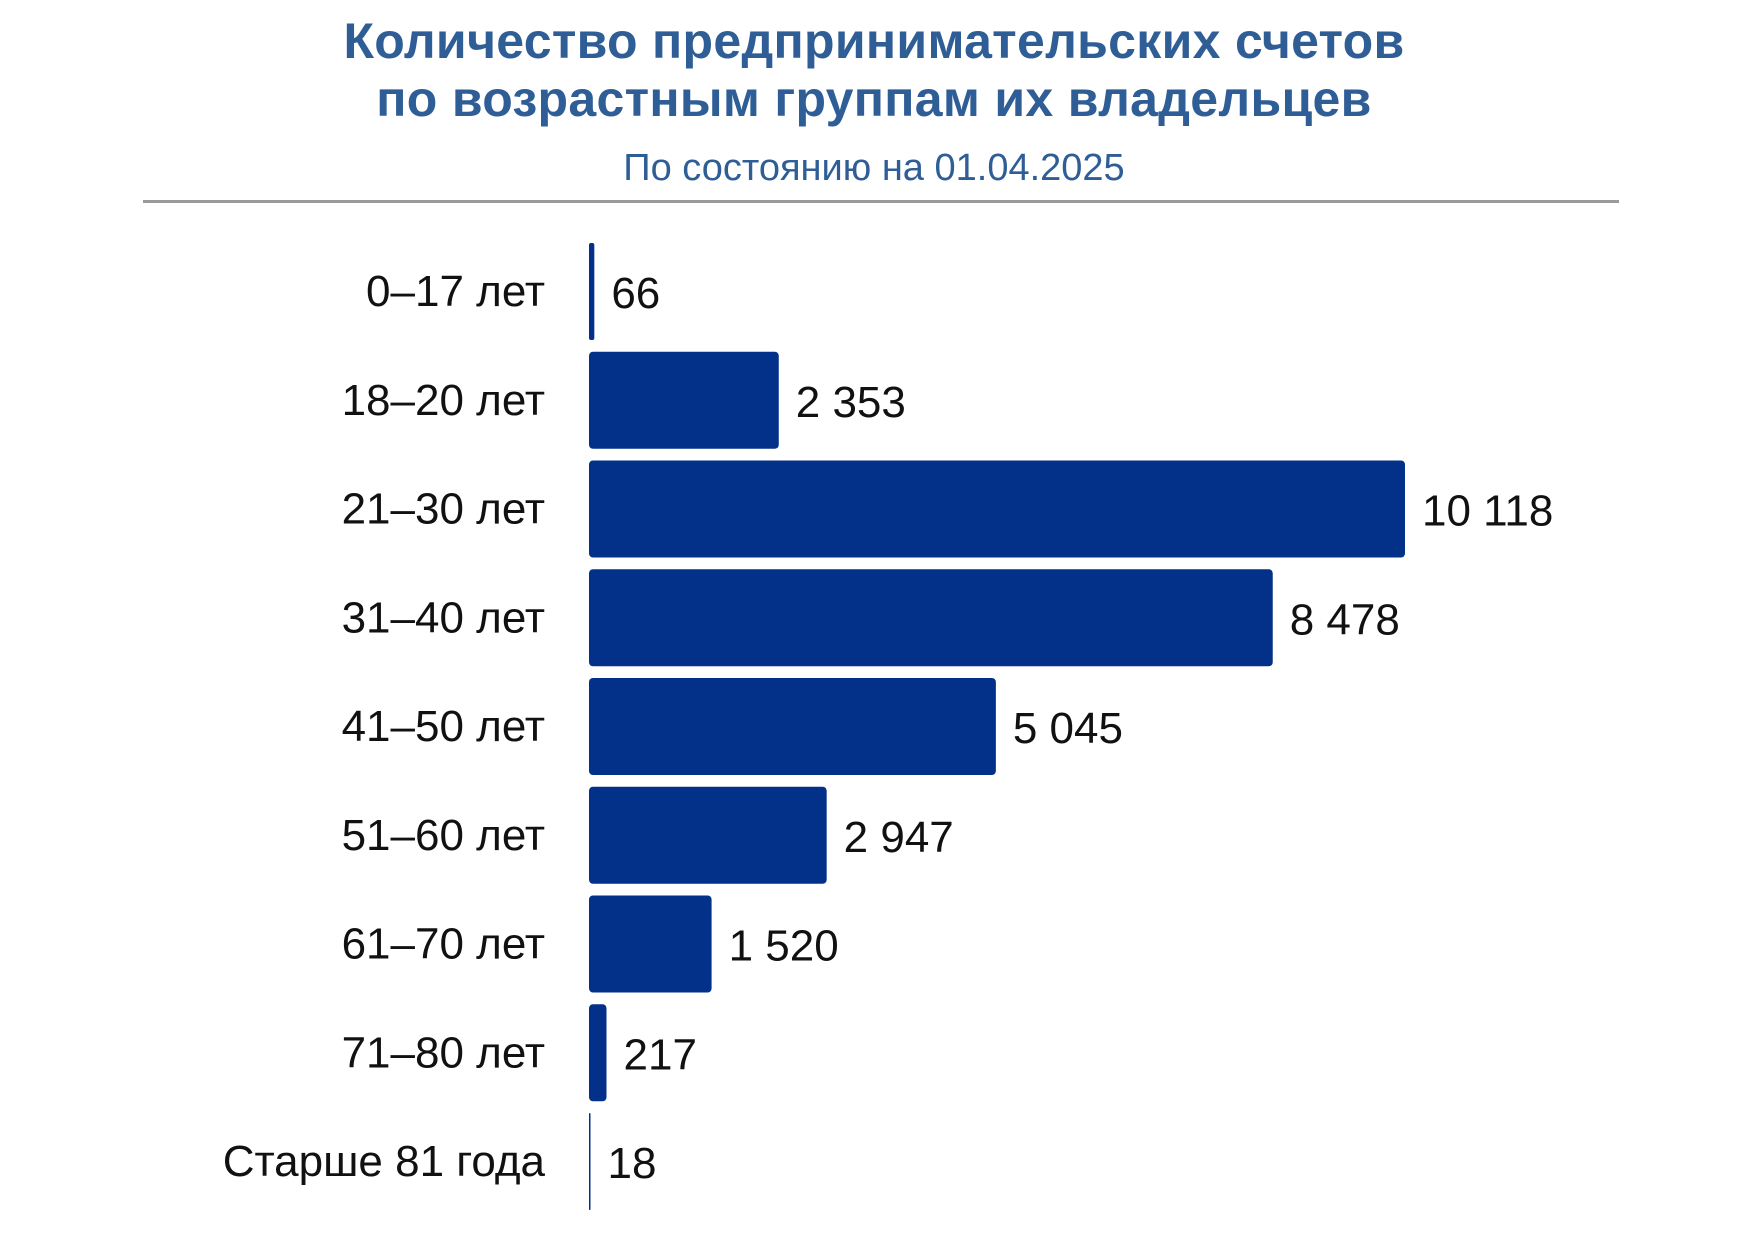  What do you see at coordinates (1487, 511) in the screenshot?
I see `value-label-2: 10 118` at bounding box center [1487, 511].